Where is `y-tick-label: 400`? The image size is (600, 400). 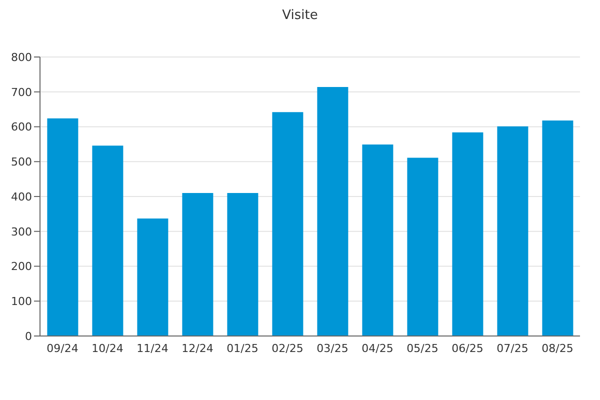 y-tick-label: 400 is located at coordinates (21, 197).